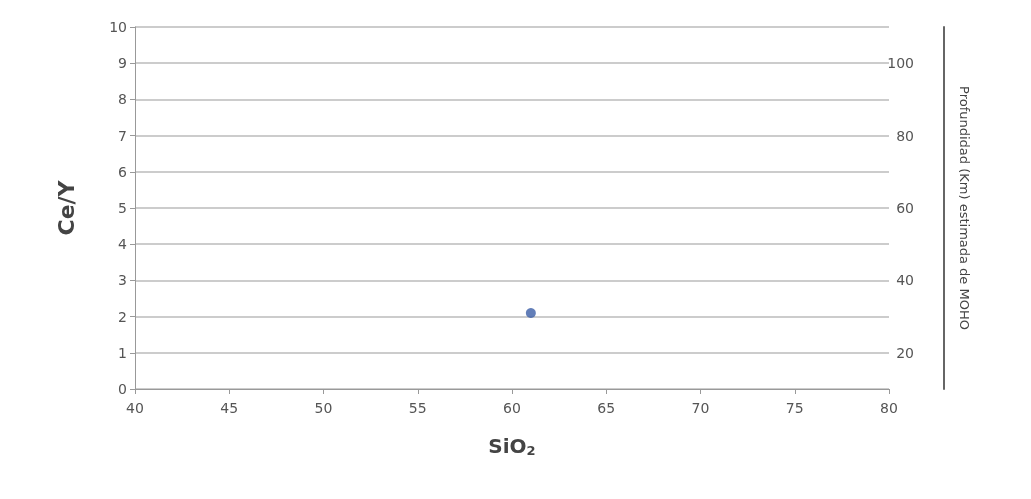 The width and height of the screenshot is (1031, 499). Describe the element at coordinates (123, 244) in the screenshot. I see `y-tick-label: 4` at that location.